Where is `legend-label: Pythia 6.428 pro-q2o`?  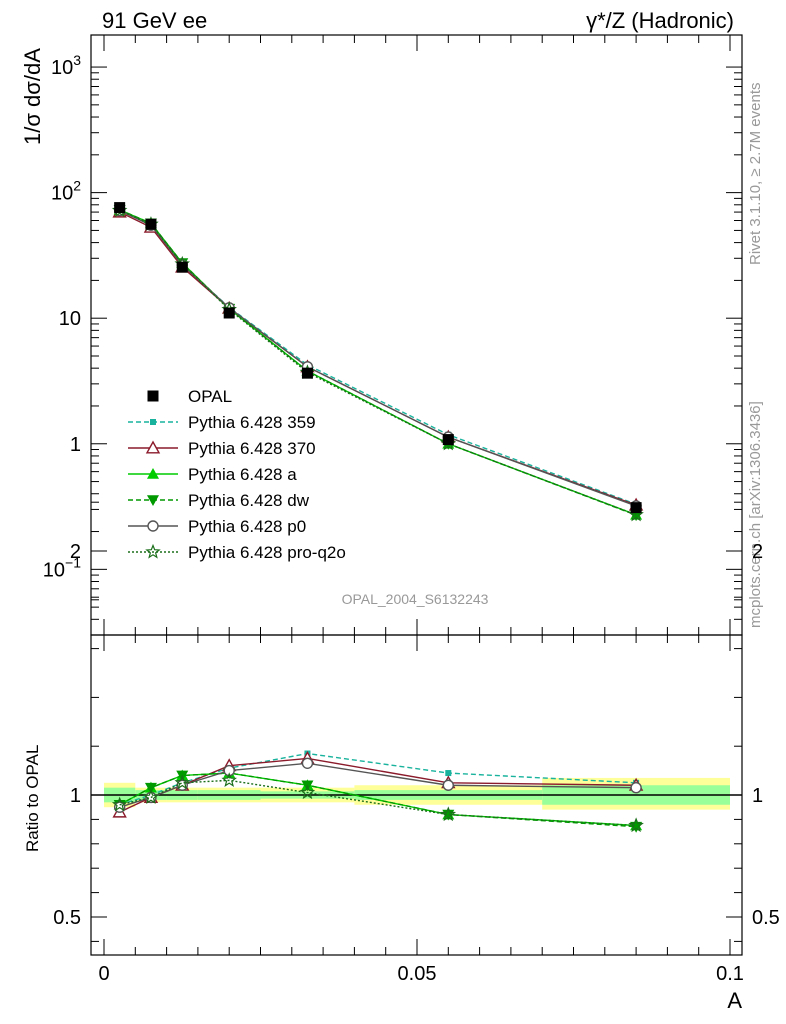 legend-label: Pythia 6.428 pro-q2o is located at coordinates (267, 552).